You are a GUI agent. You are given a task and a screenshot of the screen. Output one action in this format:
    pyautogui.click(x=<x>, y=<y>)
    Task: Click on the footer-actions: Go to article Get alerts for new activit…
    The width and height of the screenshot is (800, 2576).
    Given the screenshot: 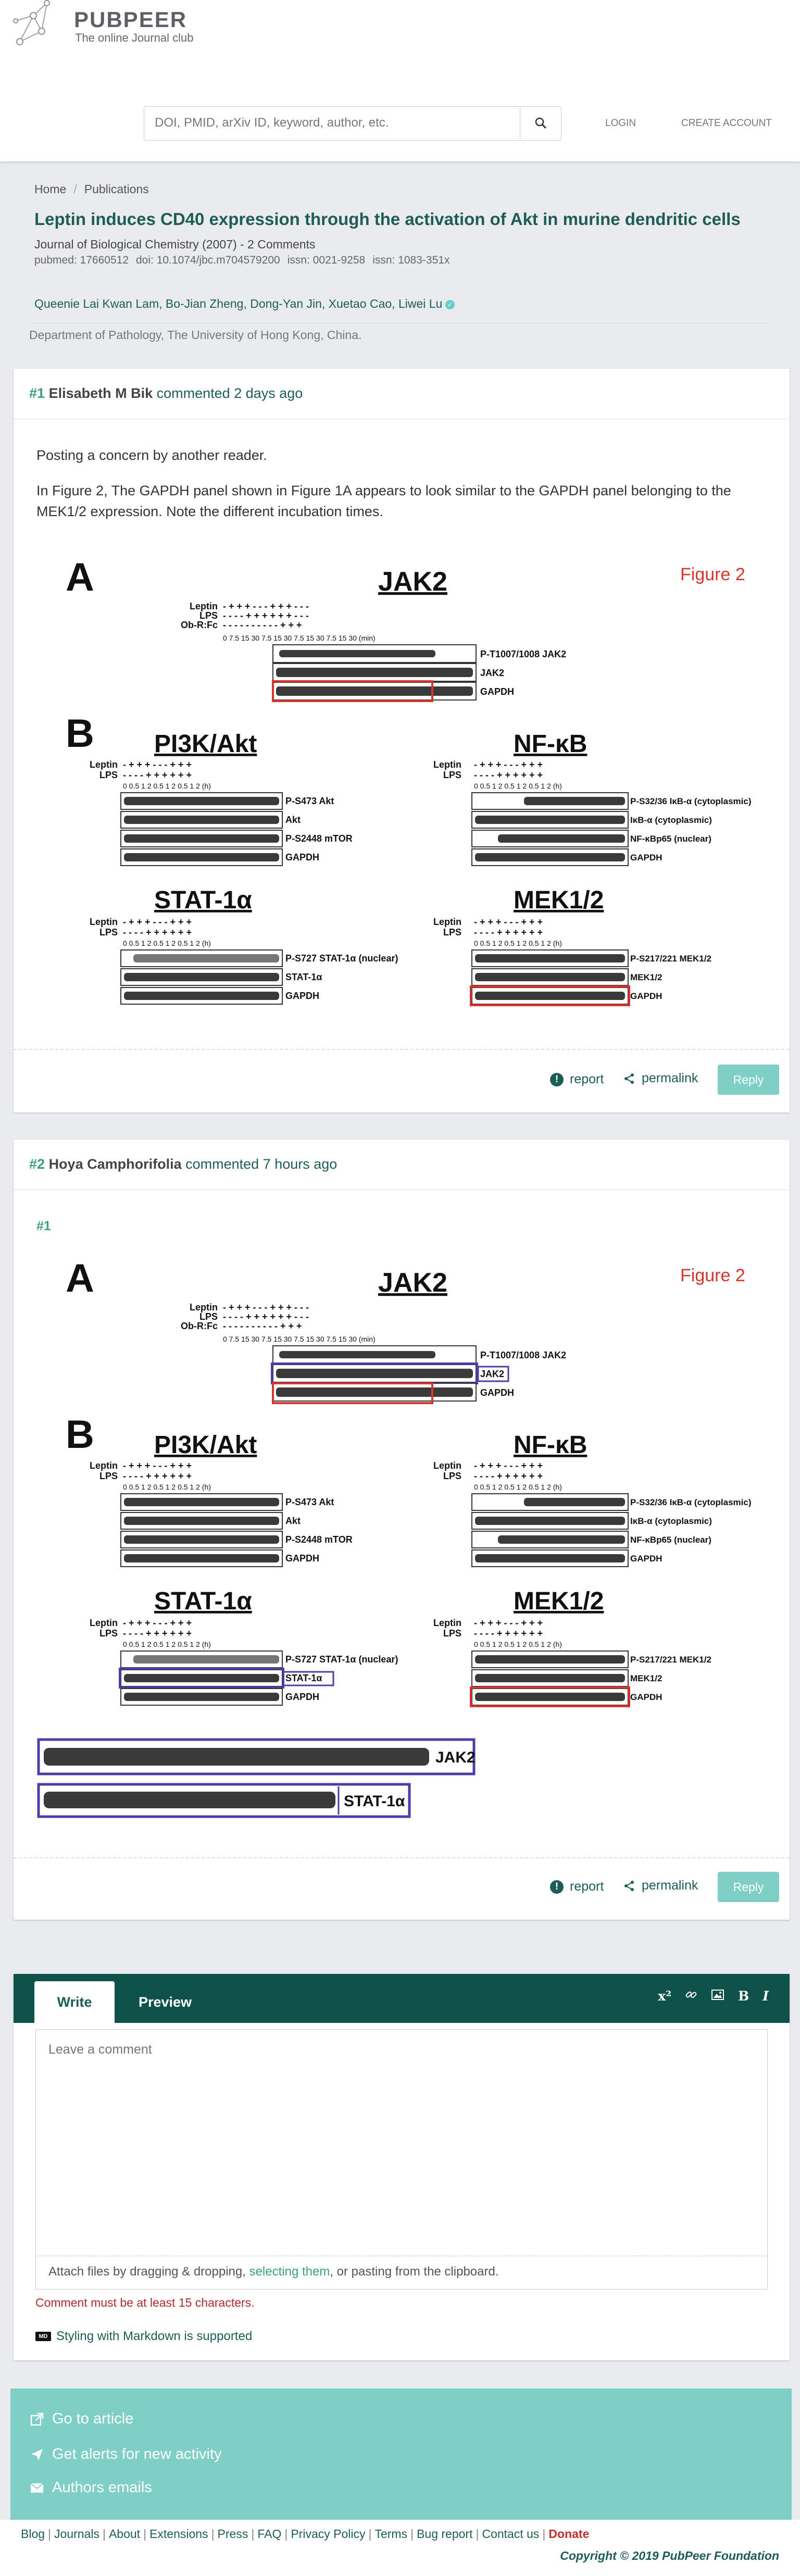 What is the action you would take?
    pyautogui.click(x=401, y=2454)
    